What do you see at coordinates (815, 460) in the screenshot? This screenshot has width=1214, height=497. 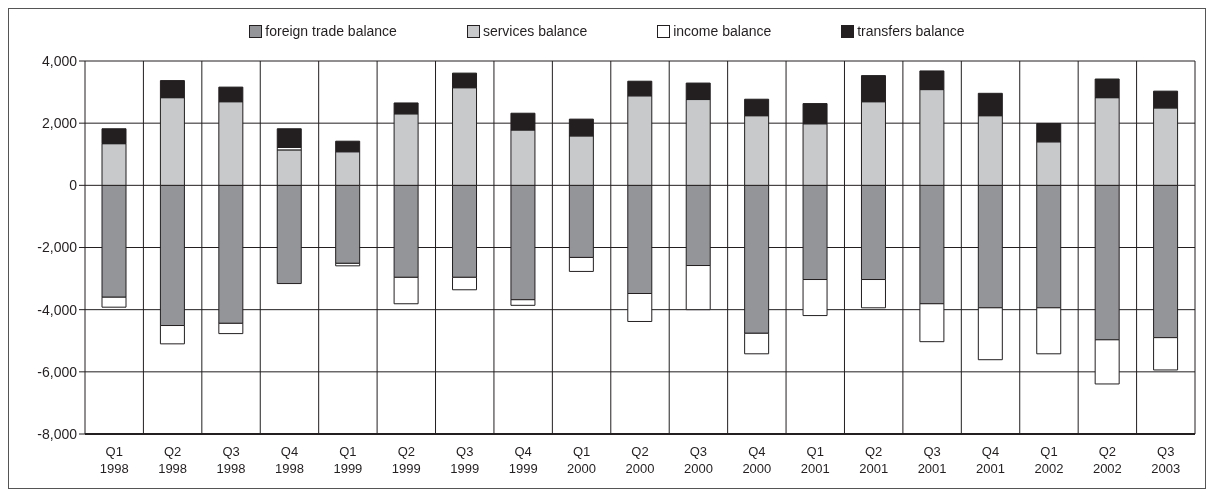 I see `x-tick-label: Q1 2001` at bounding box center [815, 460].